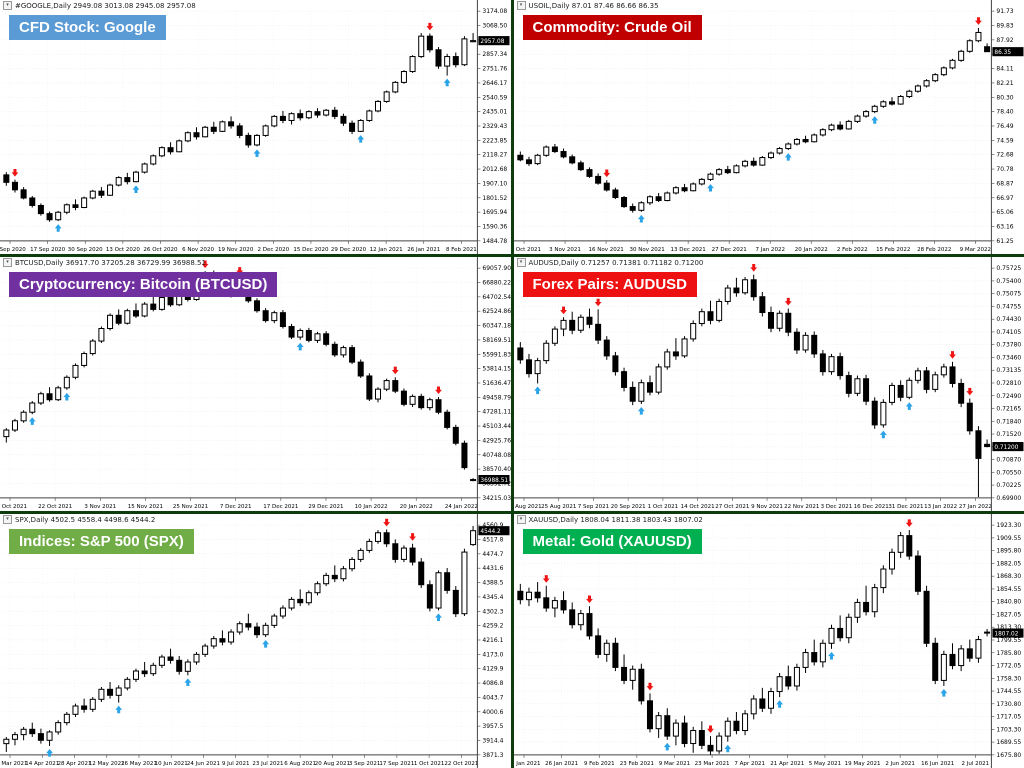  What do you see at coordinates (236, 250) in the screenshot?
I see `svg-text: 19 Nov 2020` at bounding box center [236, 250].